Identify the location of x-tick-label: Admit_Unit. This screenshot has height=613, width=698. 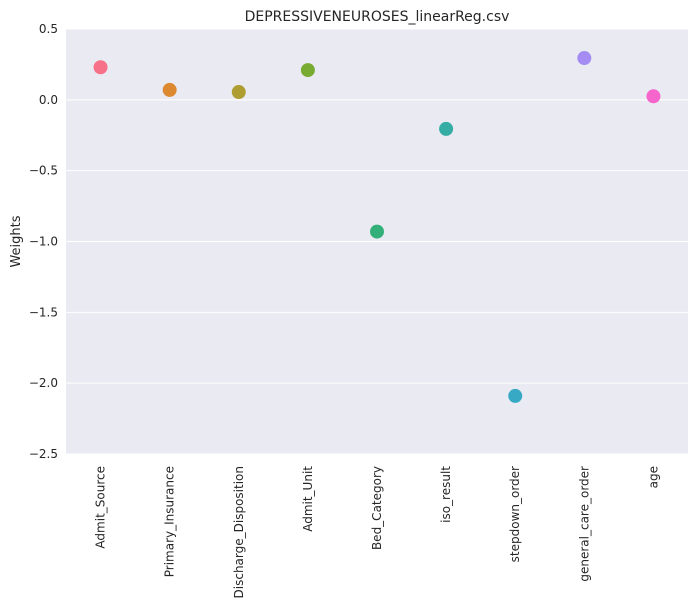
(308, 499).